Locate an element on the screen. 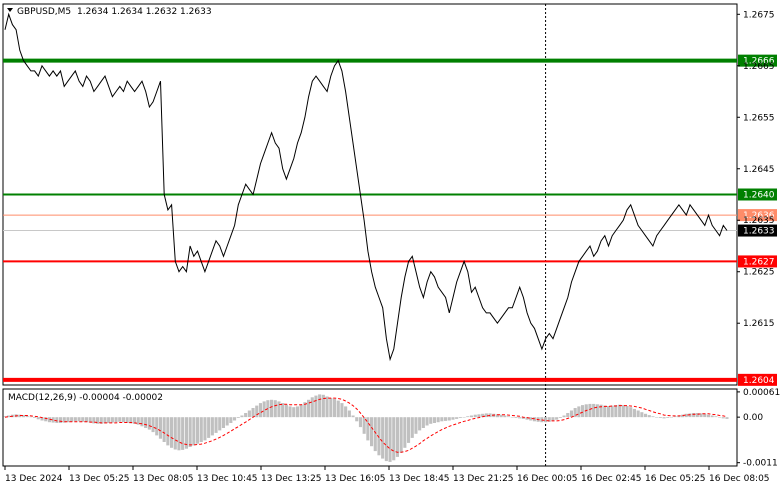 This screenshot has width=781, height=489. time-tick-label: 13 Dec 18:45 is located at coordinates (419, 479).